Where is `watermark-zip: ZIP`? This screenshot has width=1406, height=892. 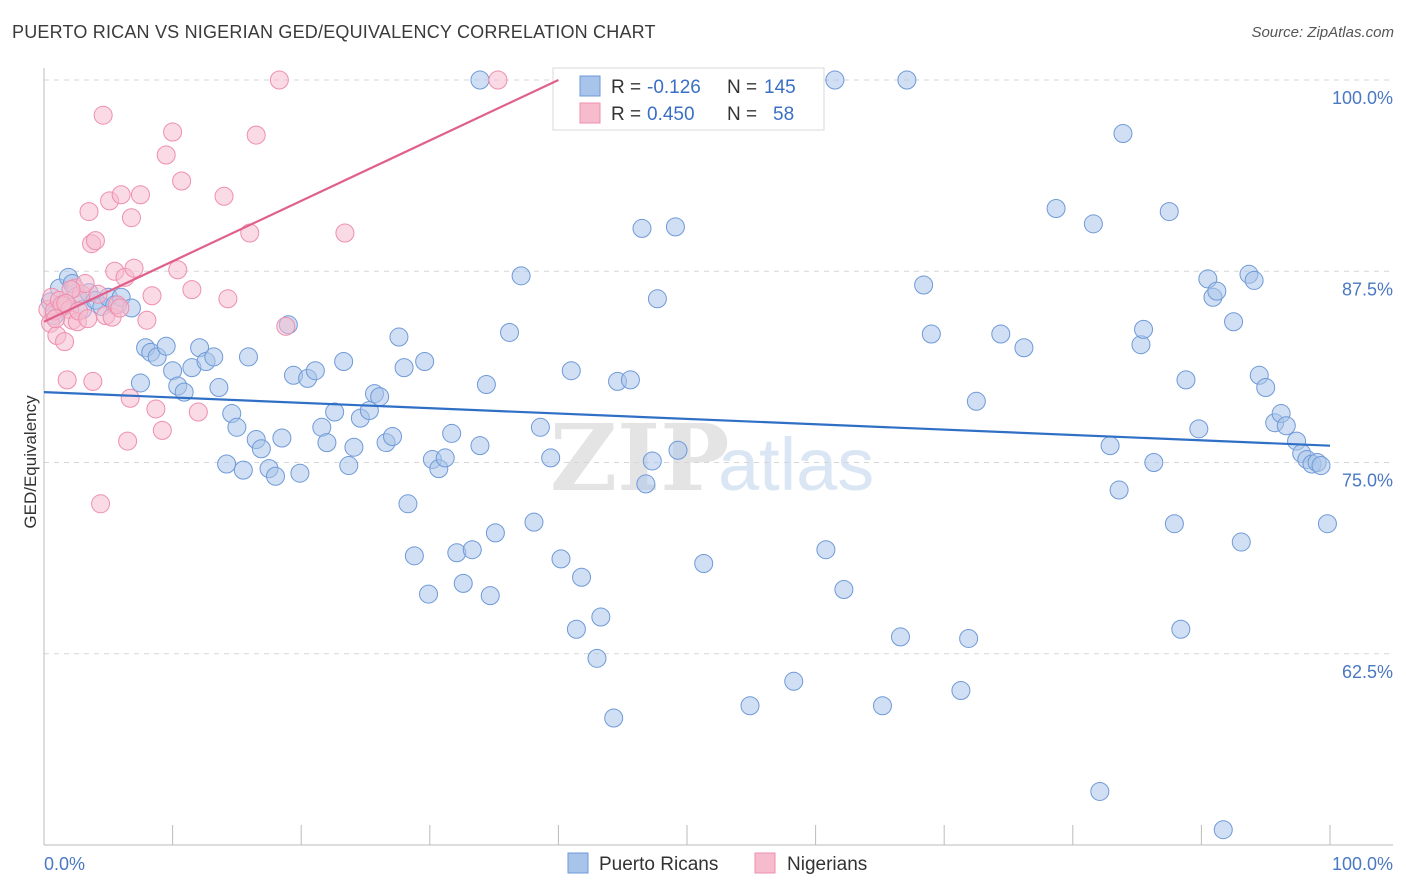 watermark-zip: ZIP is located at coordinates (639, 458).